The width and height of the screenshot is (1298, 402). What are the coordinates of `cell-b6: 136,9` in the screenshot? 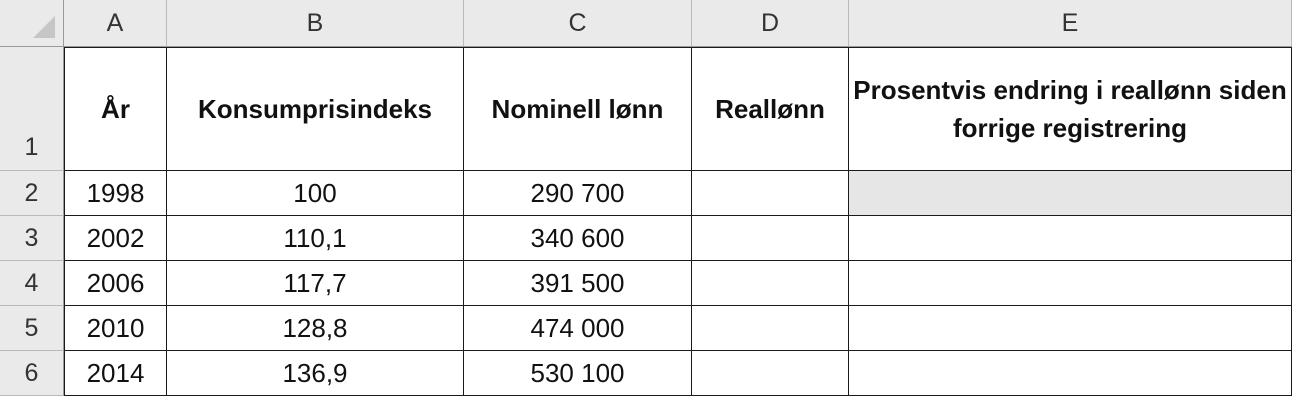 It's located at (315, 373).